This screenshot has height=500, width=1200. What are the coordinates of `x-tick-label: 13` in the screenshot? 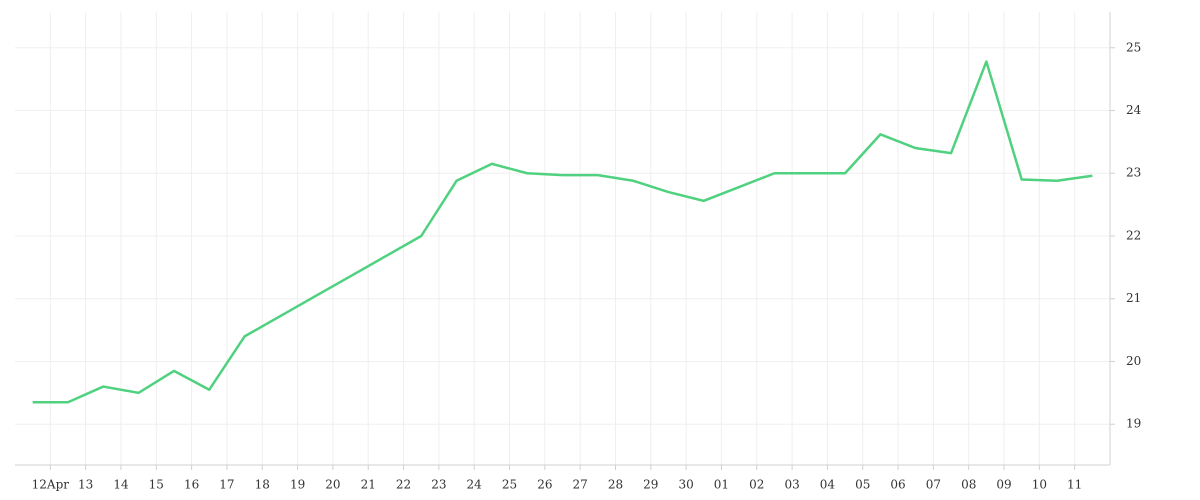 It's located at (85, 485).